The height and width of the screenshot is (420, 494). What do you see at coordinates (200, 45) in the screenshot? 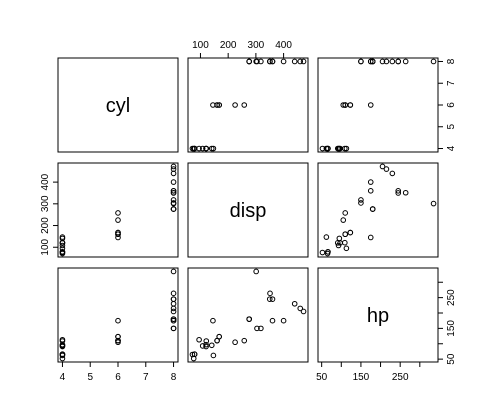
I see `tick-label-top-disp-100: 100` at bounding box center [200, 45].